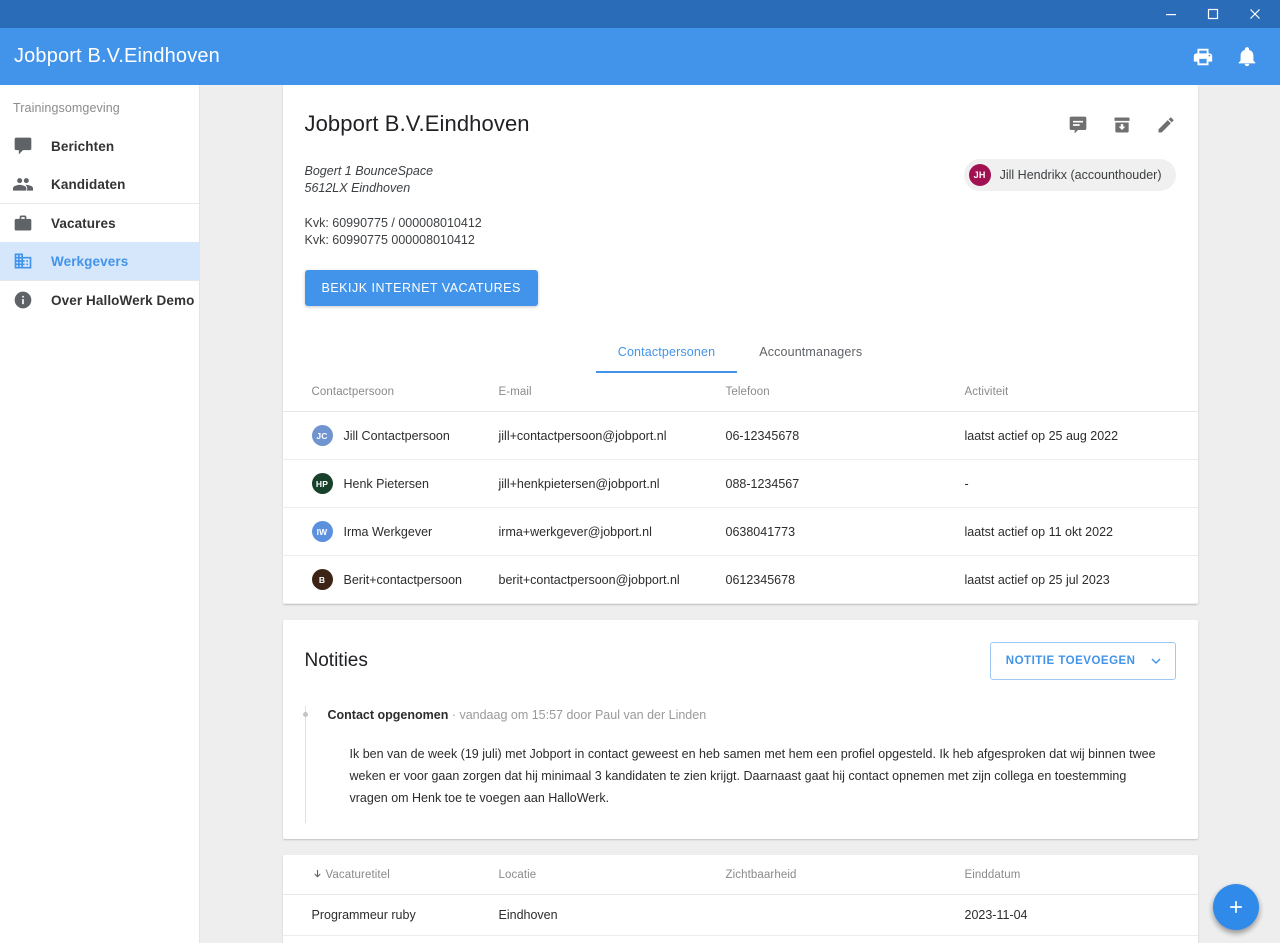  Describe the element at coordinates (1081, 392) in the screenshot. I see `column-header-activiteit: Activiteit` at that location.